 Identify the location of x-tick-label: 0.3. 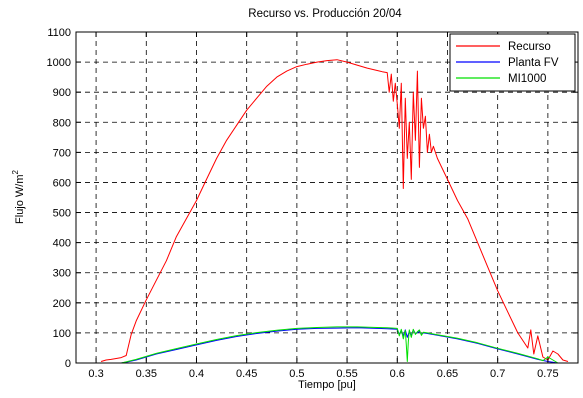
(95, 374).